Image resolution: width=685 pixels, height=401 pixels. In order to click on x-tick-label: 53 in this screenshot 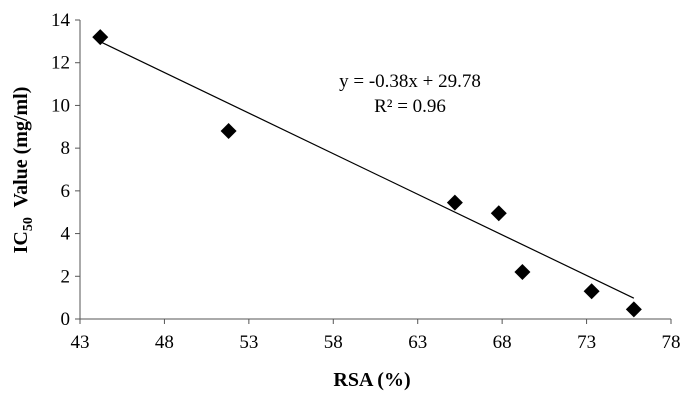, I will do `click(248, 342)`.